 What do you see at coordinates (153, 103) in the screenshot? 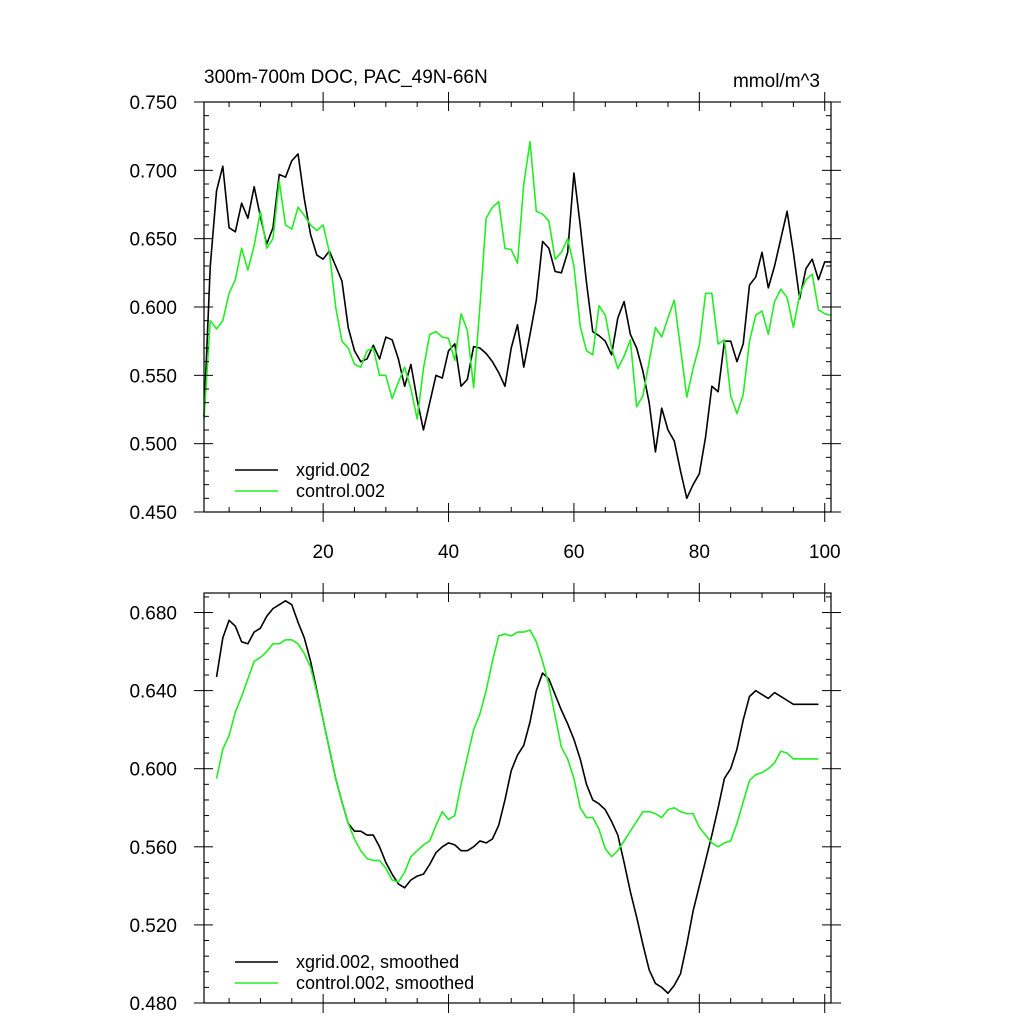
I see `y-tick-label: 0.750` at bounding box center [153, 103].